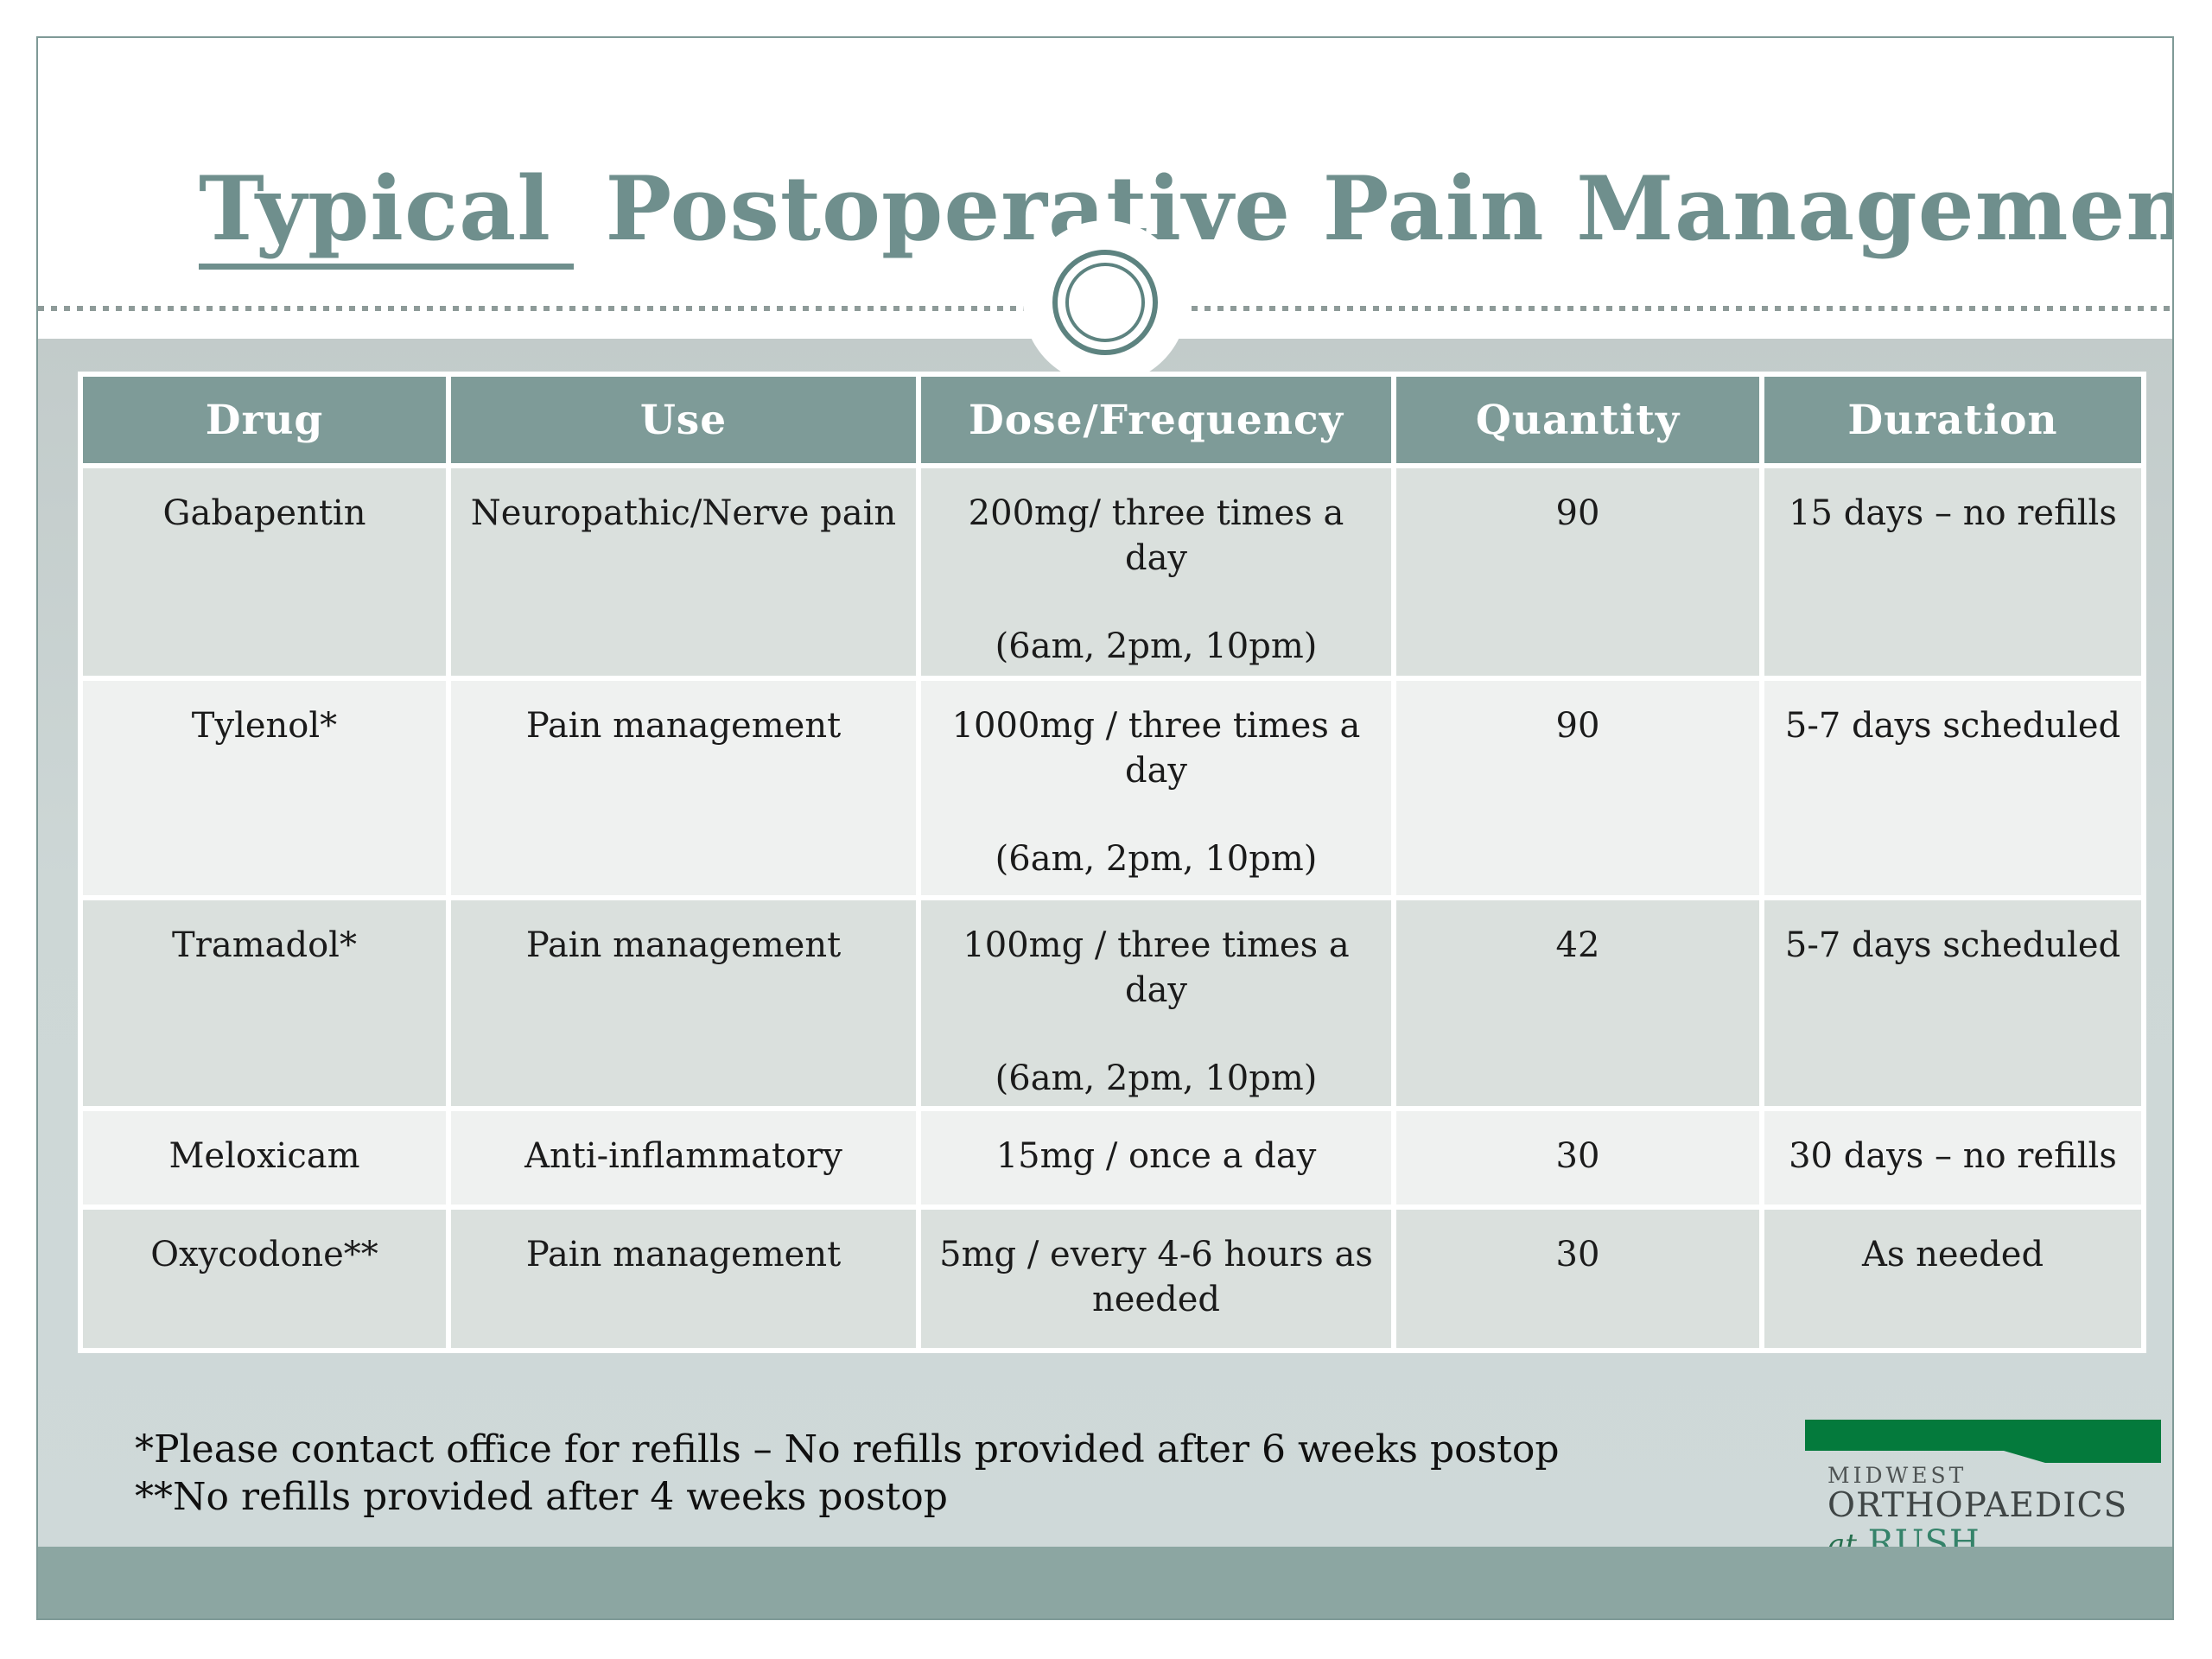 Image resolution: width=2212 pixels, height=1659 pixels. Describe the element at coordinates (264, 788) in the screenshot. I see `cell-drug: Tylenol*` at that location.